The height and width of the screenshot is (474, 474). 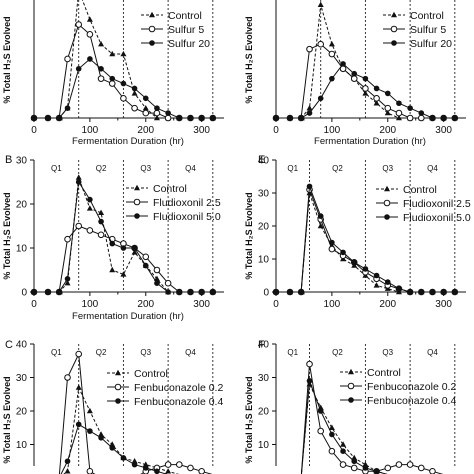 I want to click on x-axis-title: Fermentation Duration (hr), so click(x=370, y=141).